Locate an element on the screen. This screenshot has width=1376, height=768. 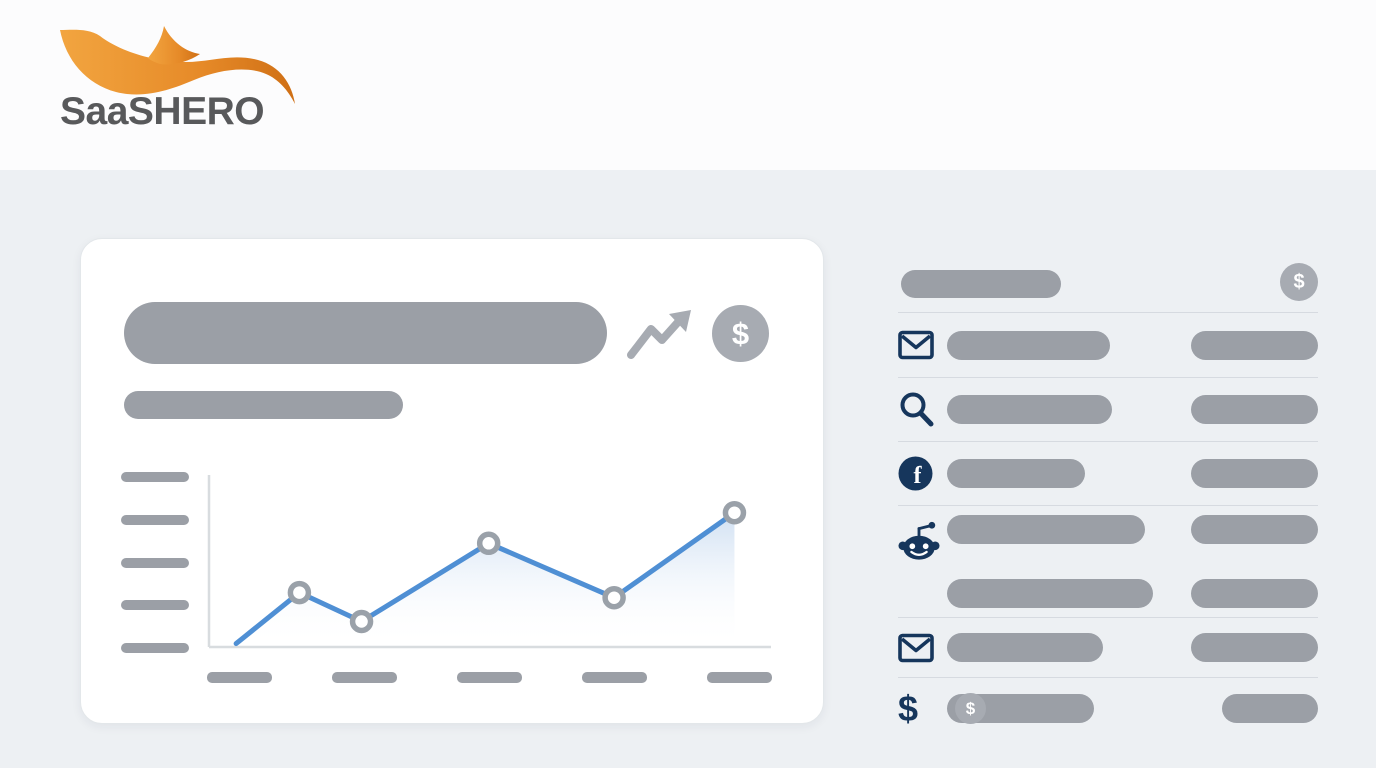
list-header-row: $ is located at coordinates (1108, 287).